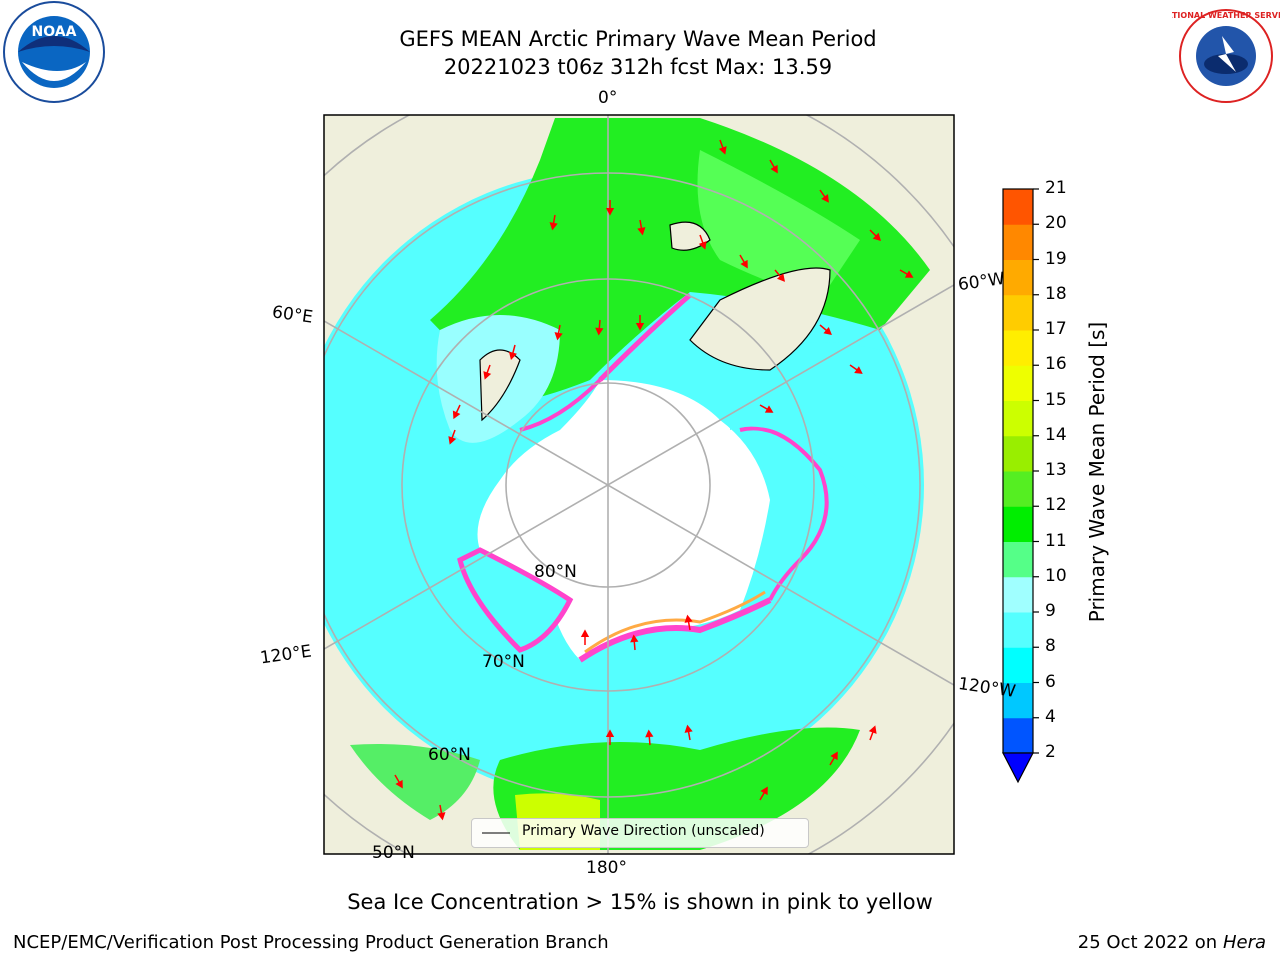 The image size is (1280, 960). I want to click on ice-edge-pink-pacific, so click(675, 630).